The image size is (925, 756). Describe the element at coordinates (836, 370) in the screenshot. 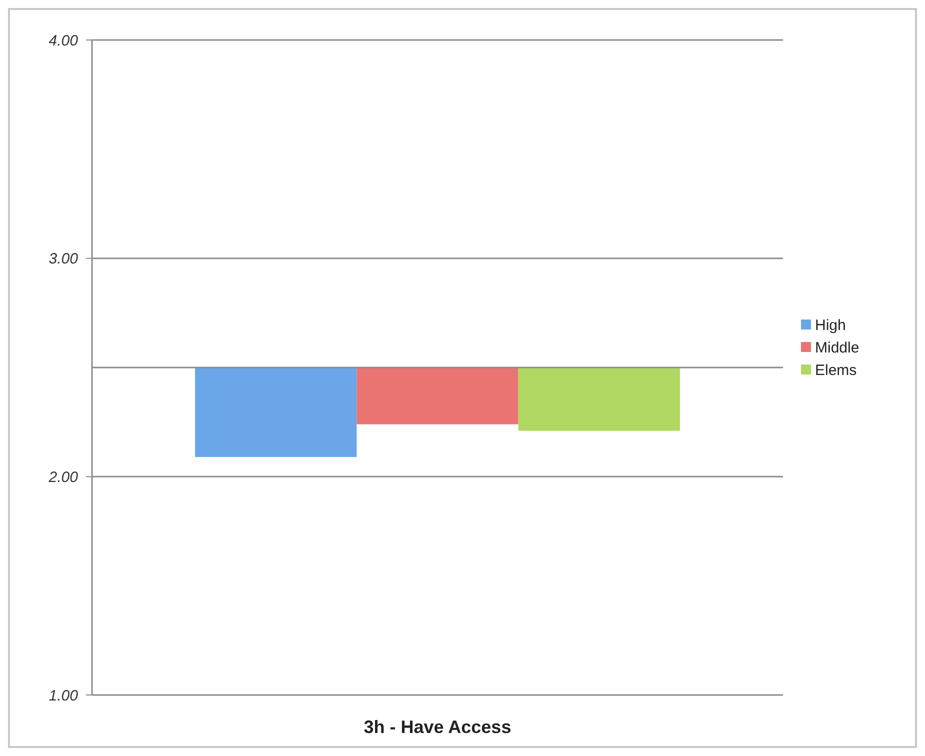

I see `legend-label: Elems` at that location.